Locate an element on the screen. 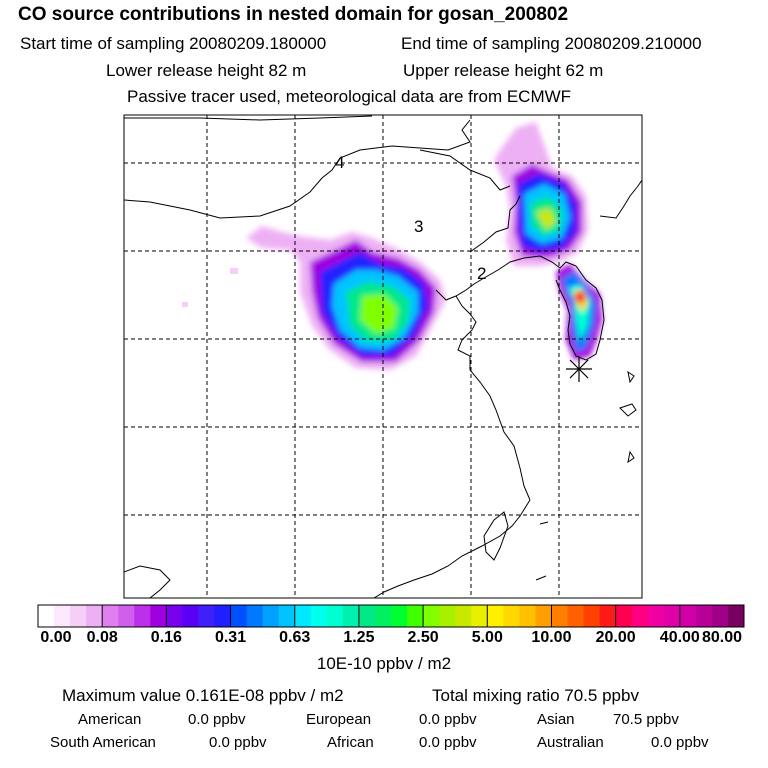 The width and height of the screenshot is (768, 768). total-mixing-ratio: Total mixing ratio 70.5 ppbv is located at coordinates (535, 695).